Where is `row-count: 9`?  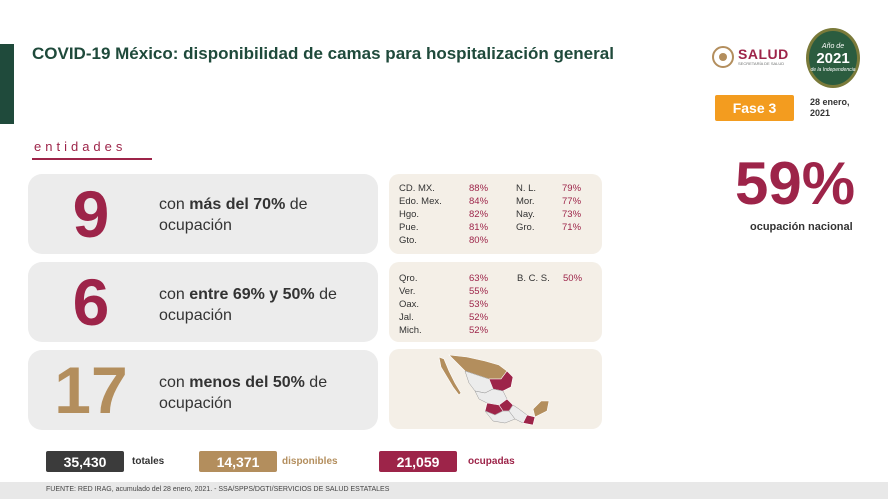 row-count: 9 is located at coordinates (91, 214).